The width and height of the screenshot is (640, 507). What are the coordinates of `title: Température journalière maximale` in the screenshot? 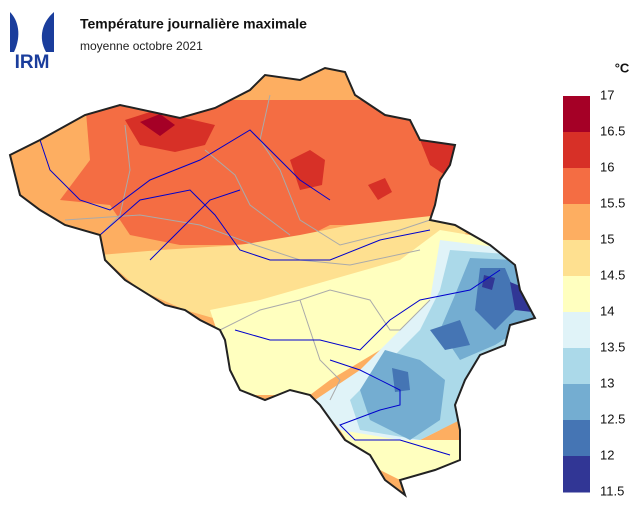 It's located at (193, 24).